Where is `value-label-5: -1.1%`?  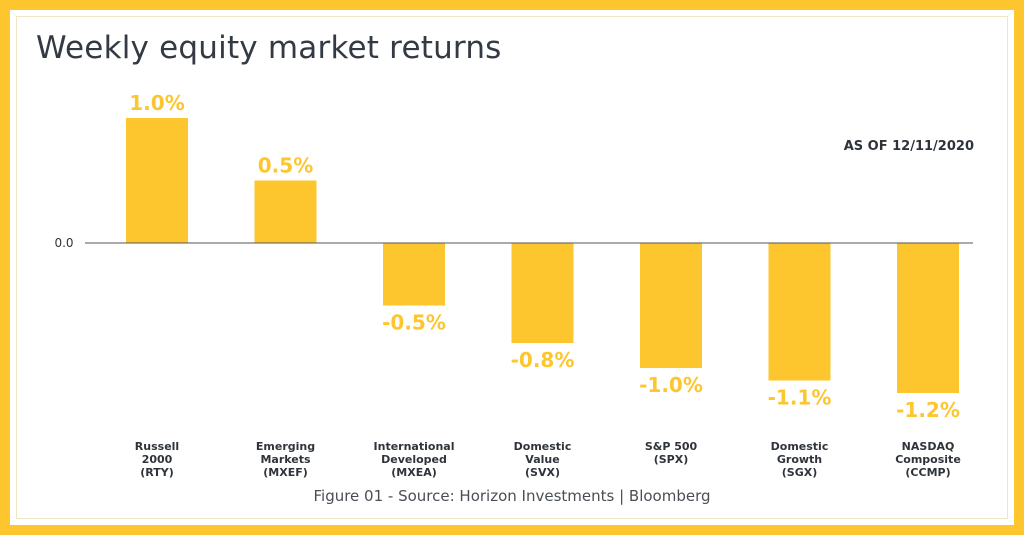
value-label-5: -1.1% is located at coordinates (800, 398).